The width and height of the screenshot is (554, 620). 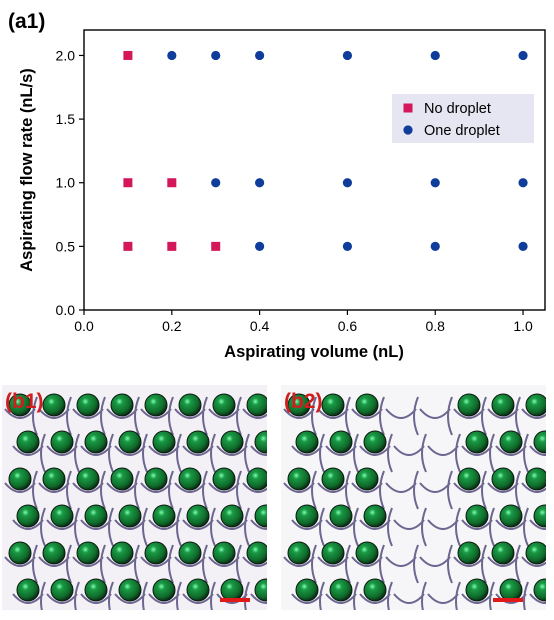 I want to click on y-tick-label: 0.5, so click(x=66, y=246).